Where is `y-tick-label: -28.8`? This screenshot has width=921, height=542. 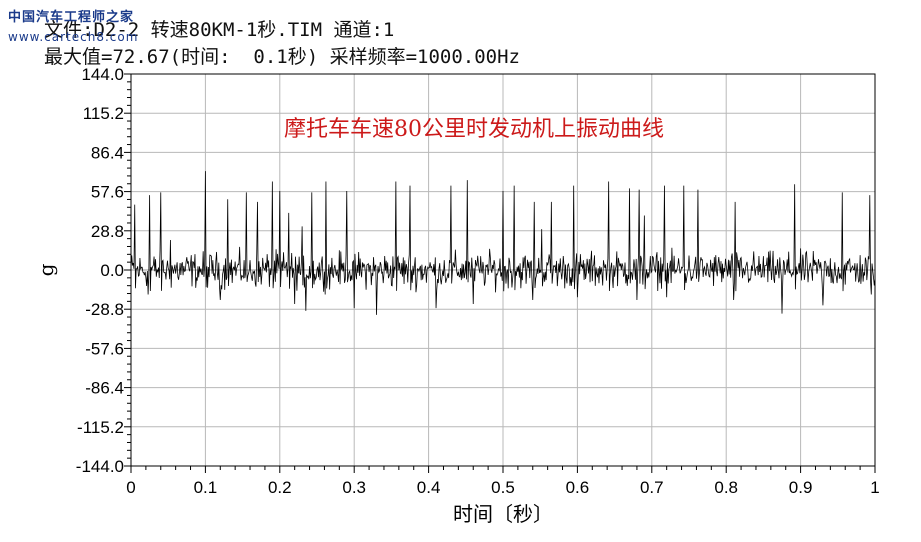 y-tick-label: -28.8 is located at coordinates (104, 309).